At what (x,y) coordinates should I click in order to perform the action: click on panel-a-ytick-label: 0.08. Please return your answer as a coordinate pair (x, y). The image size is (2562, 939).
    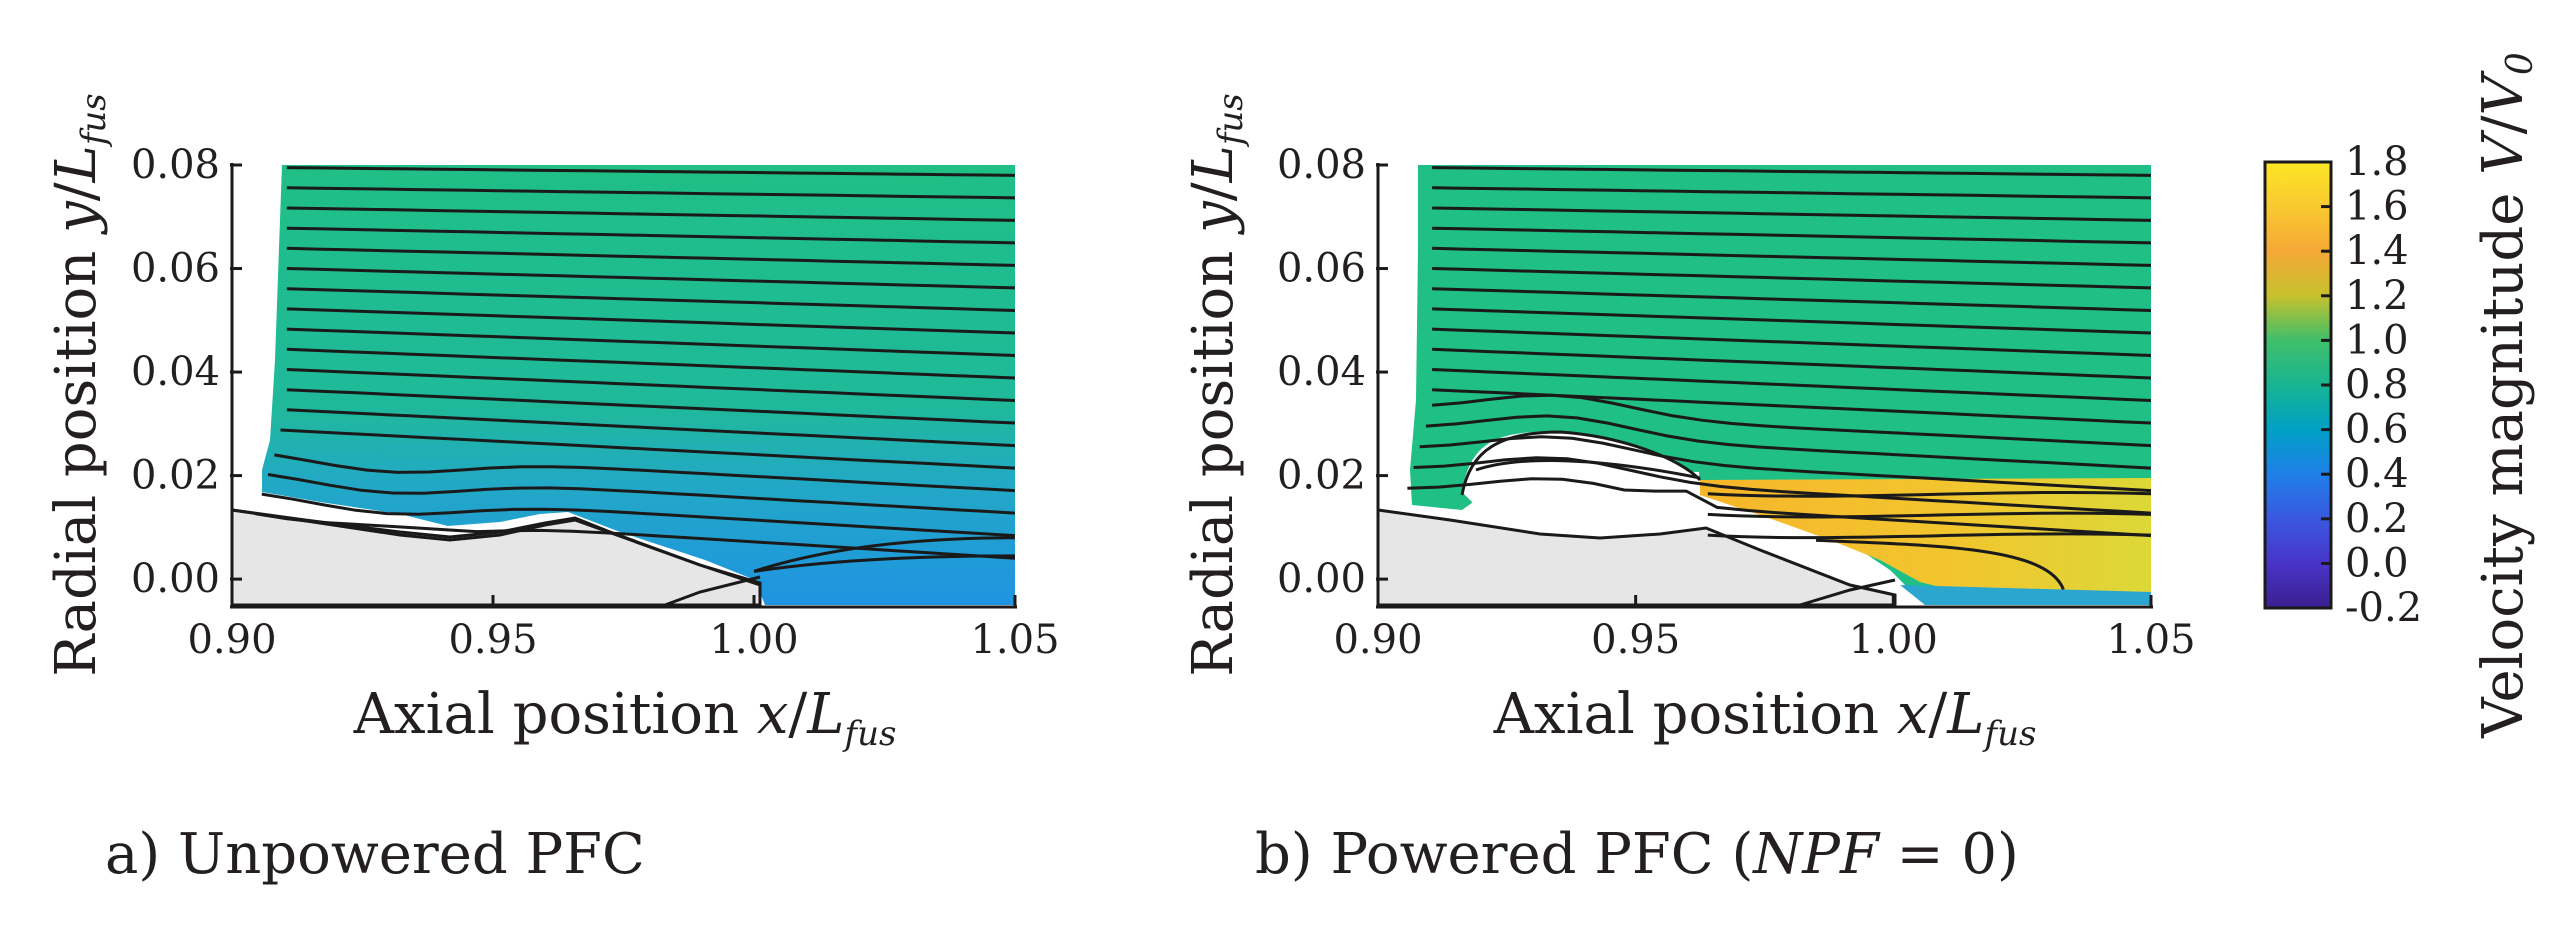
    Looking at the image, I should click on (175, 165).